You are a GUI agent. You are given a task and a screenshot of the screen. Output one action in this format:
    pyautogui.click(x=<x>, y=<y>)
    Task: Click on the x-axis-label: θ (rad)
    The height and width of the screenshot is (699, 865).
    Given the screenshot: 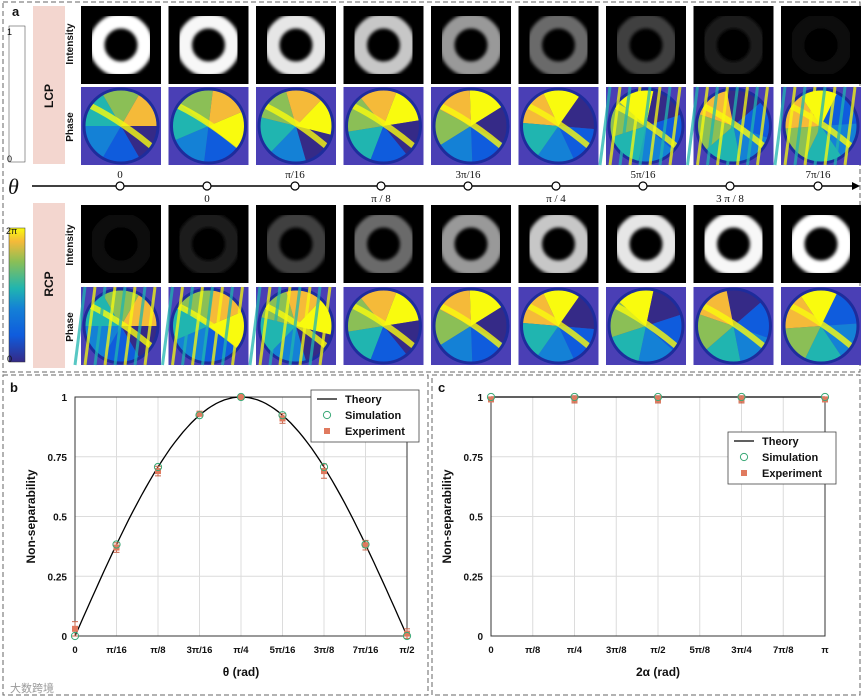 What is the action you would take?
    pyautogui.click(x=241, y=672)
    